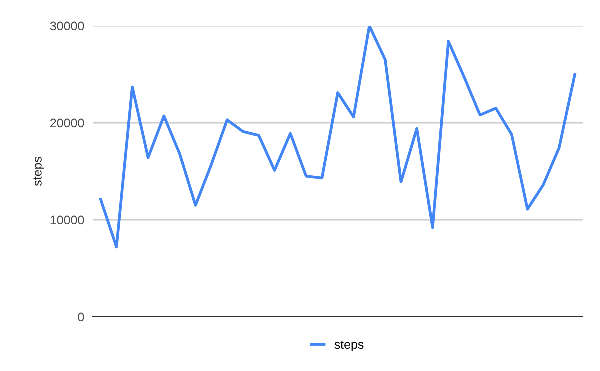  What do you see at coordinates (67, 123) in the screenshot?
I see `y-tick-label: 20000` at bounding box center [67, 123].